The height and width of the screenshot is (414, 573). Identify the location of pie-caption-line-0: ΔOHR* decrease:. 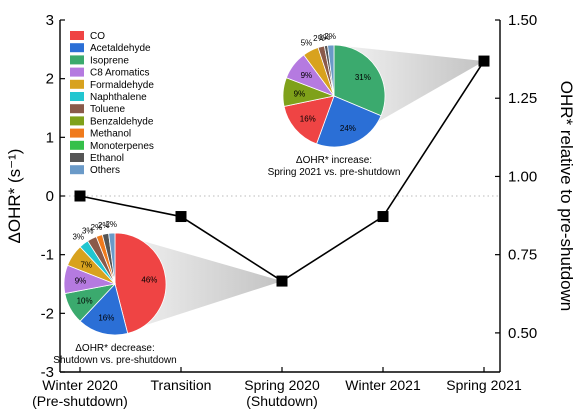
(115, 348).